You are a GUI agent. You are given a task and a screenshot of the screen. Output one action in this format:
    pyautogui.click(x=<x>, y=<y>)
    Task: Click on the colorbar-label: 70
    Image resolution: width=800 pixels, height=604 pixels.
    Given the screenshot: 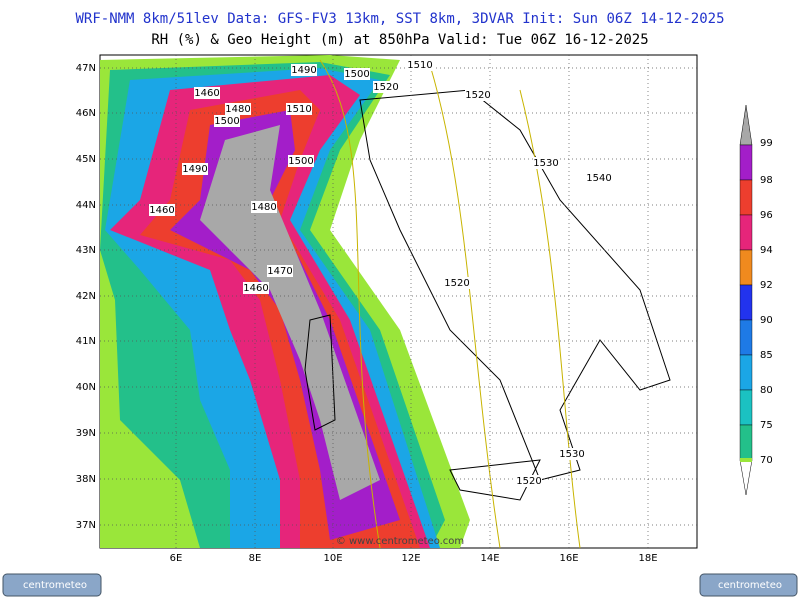 What is the action you would take?
    pyautogui.click(x=766, y=460)
    